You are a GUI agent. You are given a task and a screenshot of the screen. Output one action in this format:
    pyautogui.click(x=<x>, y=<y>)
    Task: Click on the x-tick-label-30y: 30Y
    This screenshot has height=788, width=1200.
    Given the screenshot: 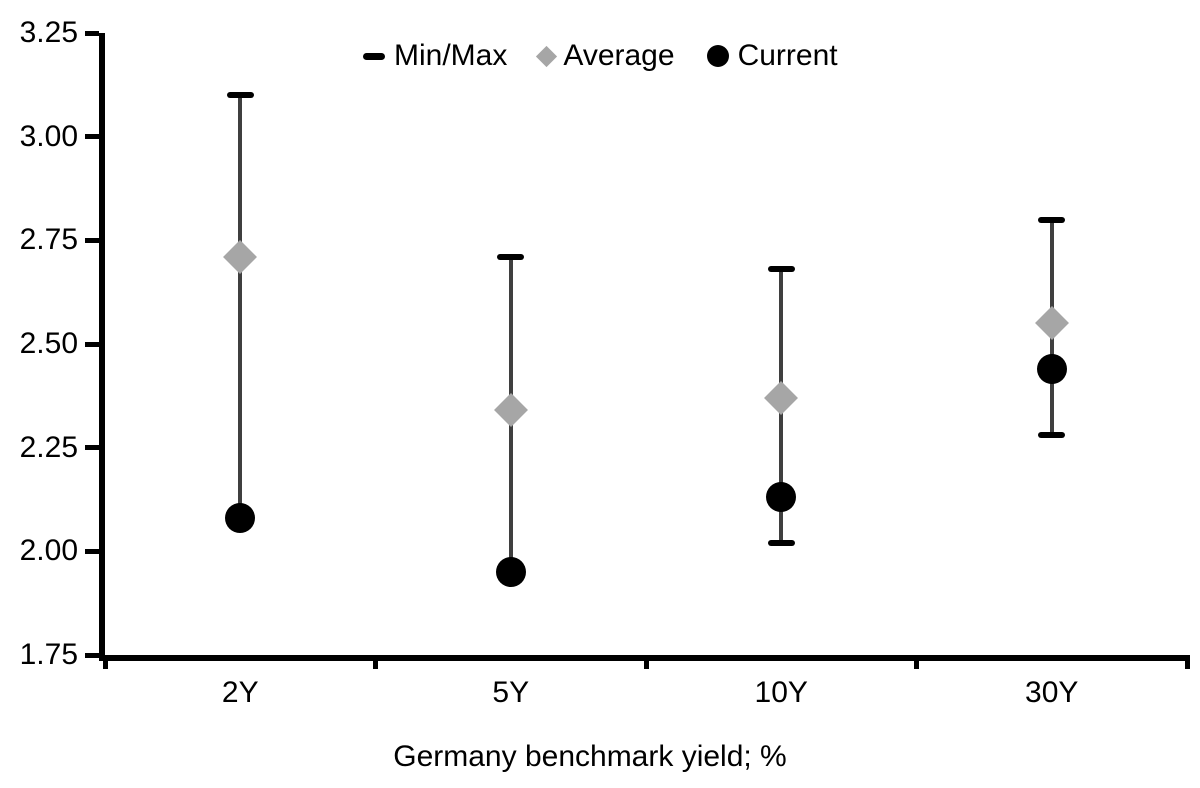 What is the action you would take?
    pyautogui.click(x=1052, y=692)
    